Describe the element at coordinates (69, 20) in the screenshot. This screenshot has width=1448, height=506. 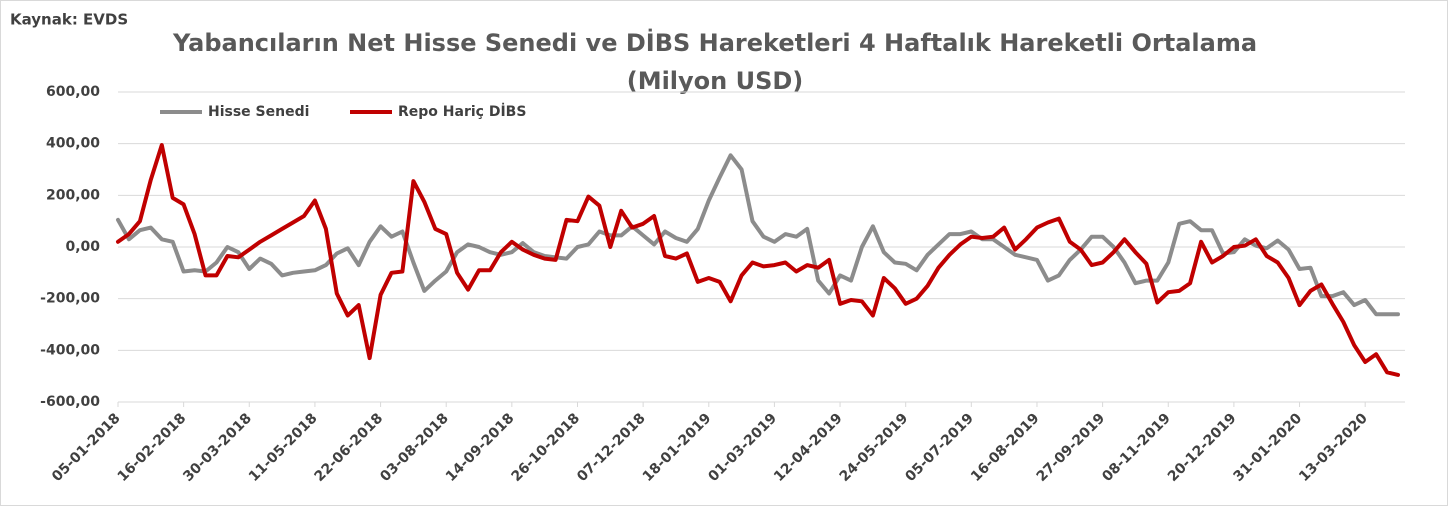
I see `source-note: Kaynak: EVDS` at that location.